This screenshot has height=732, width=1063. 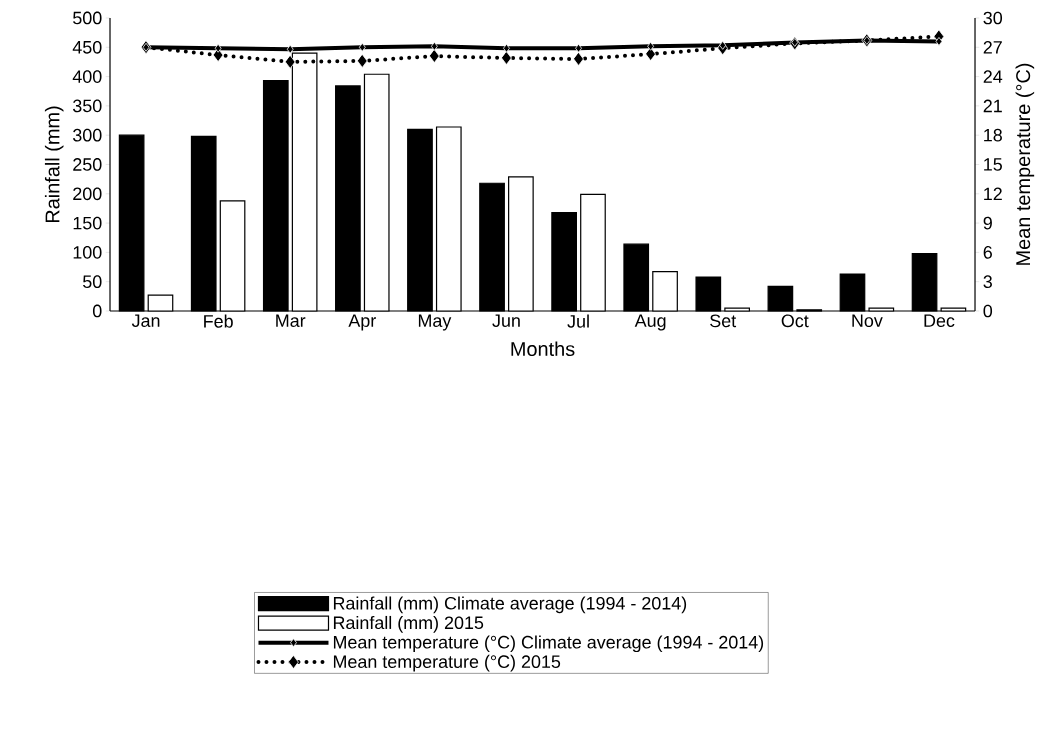 I want to click on legend-label: Mean temperature (°C) Climate average (1994 - 2014), so click(x=548, y=644).